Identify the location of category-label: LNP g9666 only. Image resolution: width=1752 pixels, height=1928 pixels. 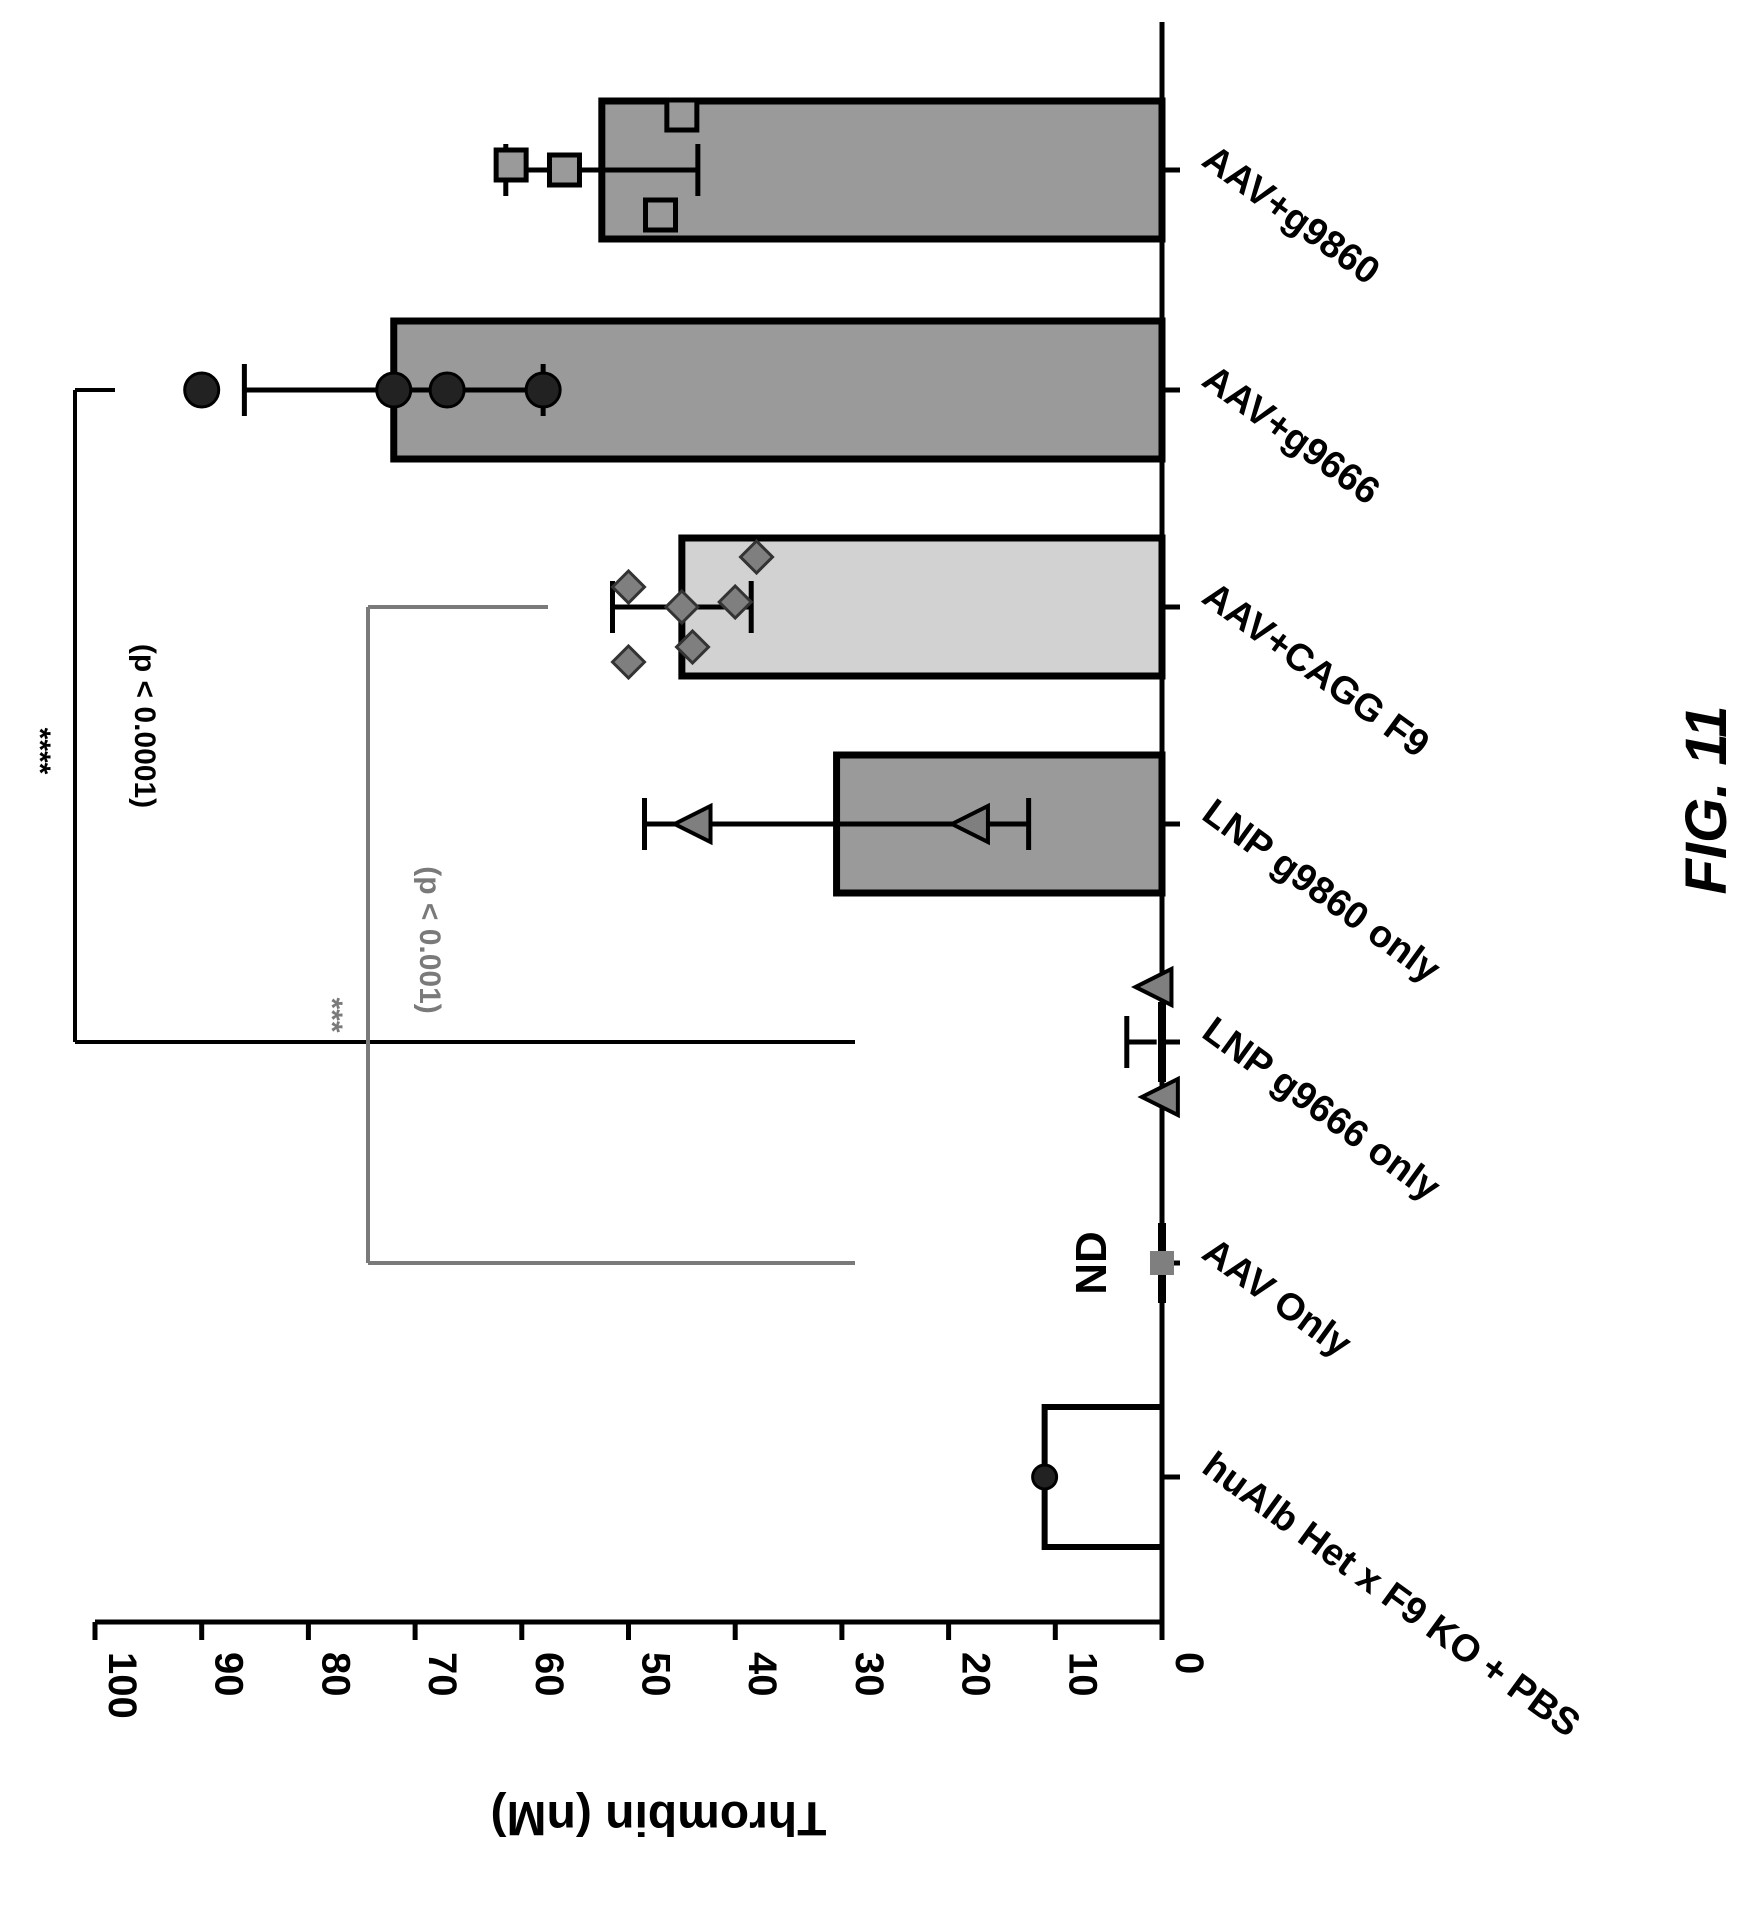
(1321, 1109).